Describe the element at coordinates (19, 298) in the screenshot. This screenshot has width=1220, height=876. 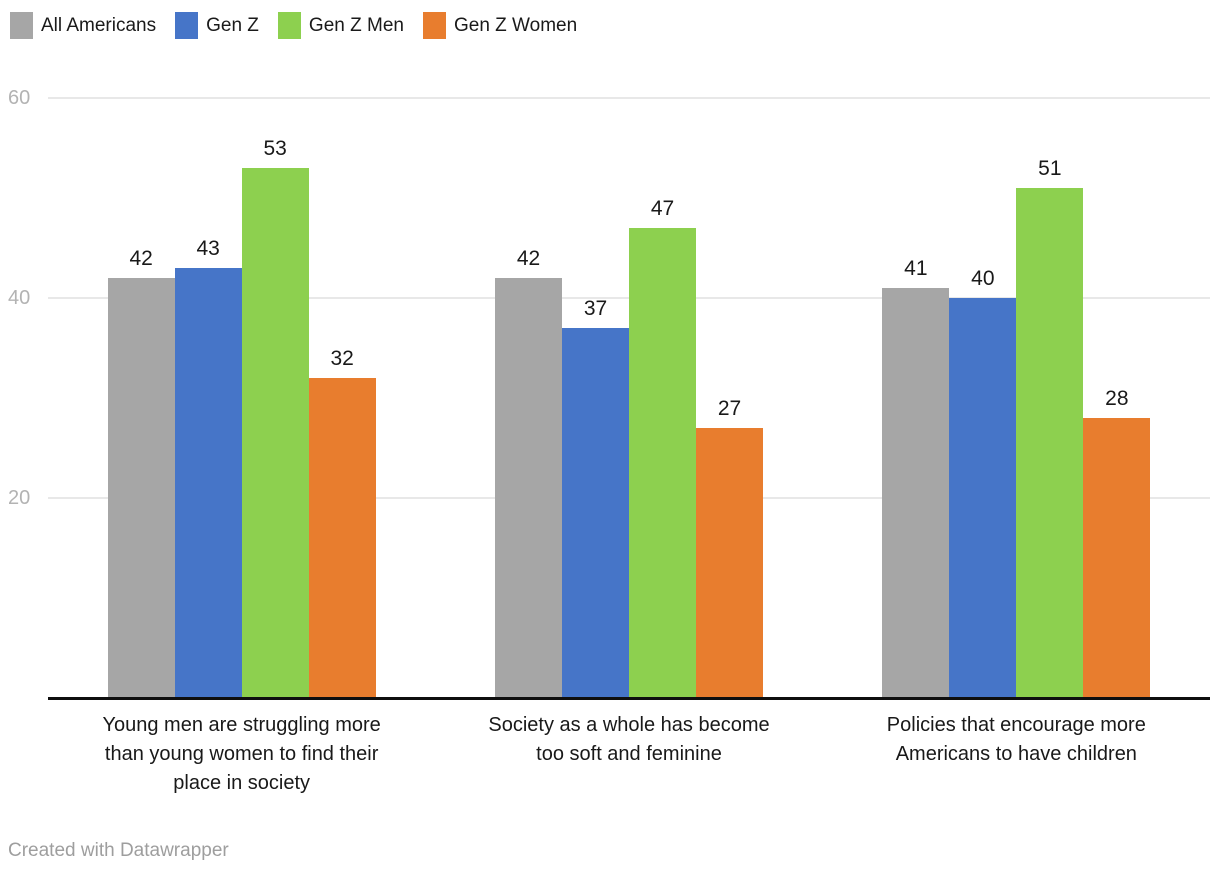
I see `y-tick-label: 40` at that location.